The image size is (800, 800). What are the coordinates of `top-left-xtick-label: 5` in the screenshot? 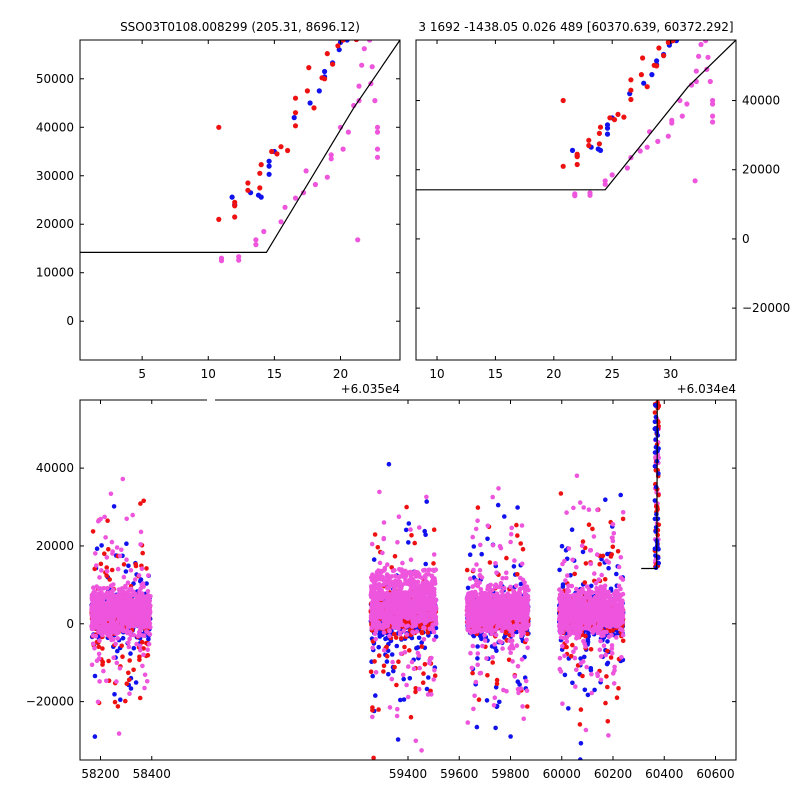 It's located at (142, 374).